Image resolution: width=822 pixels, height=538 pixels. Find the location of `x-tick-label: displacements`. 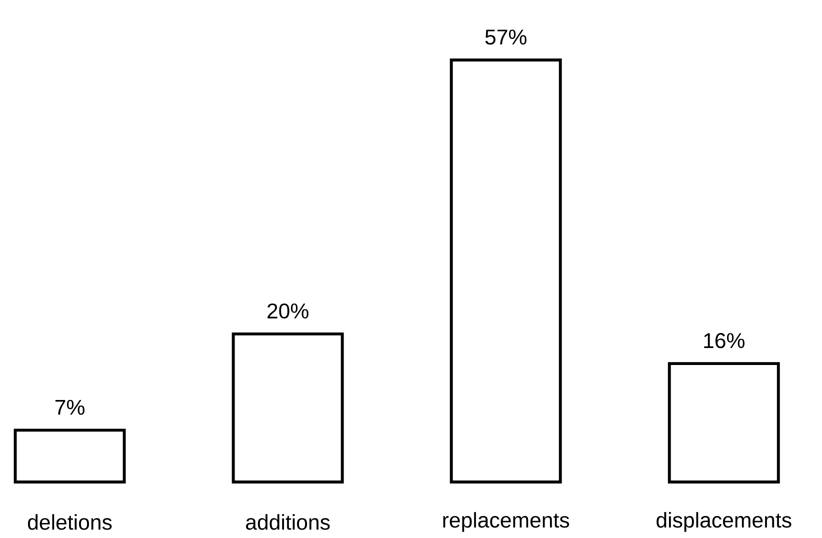

x-tick-label: displacements is located at coordinates (724, 522).